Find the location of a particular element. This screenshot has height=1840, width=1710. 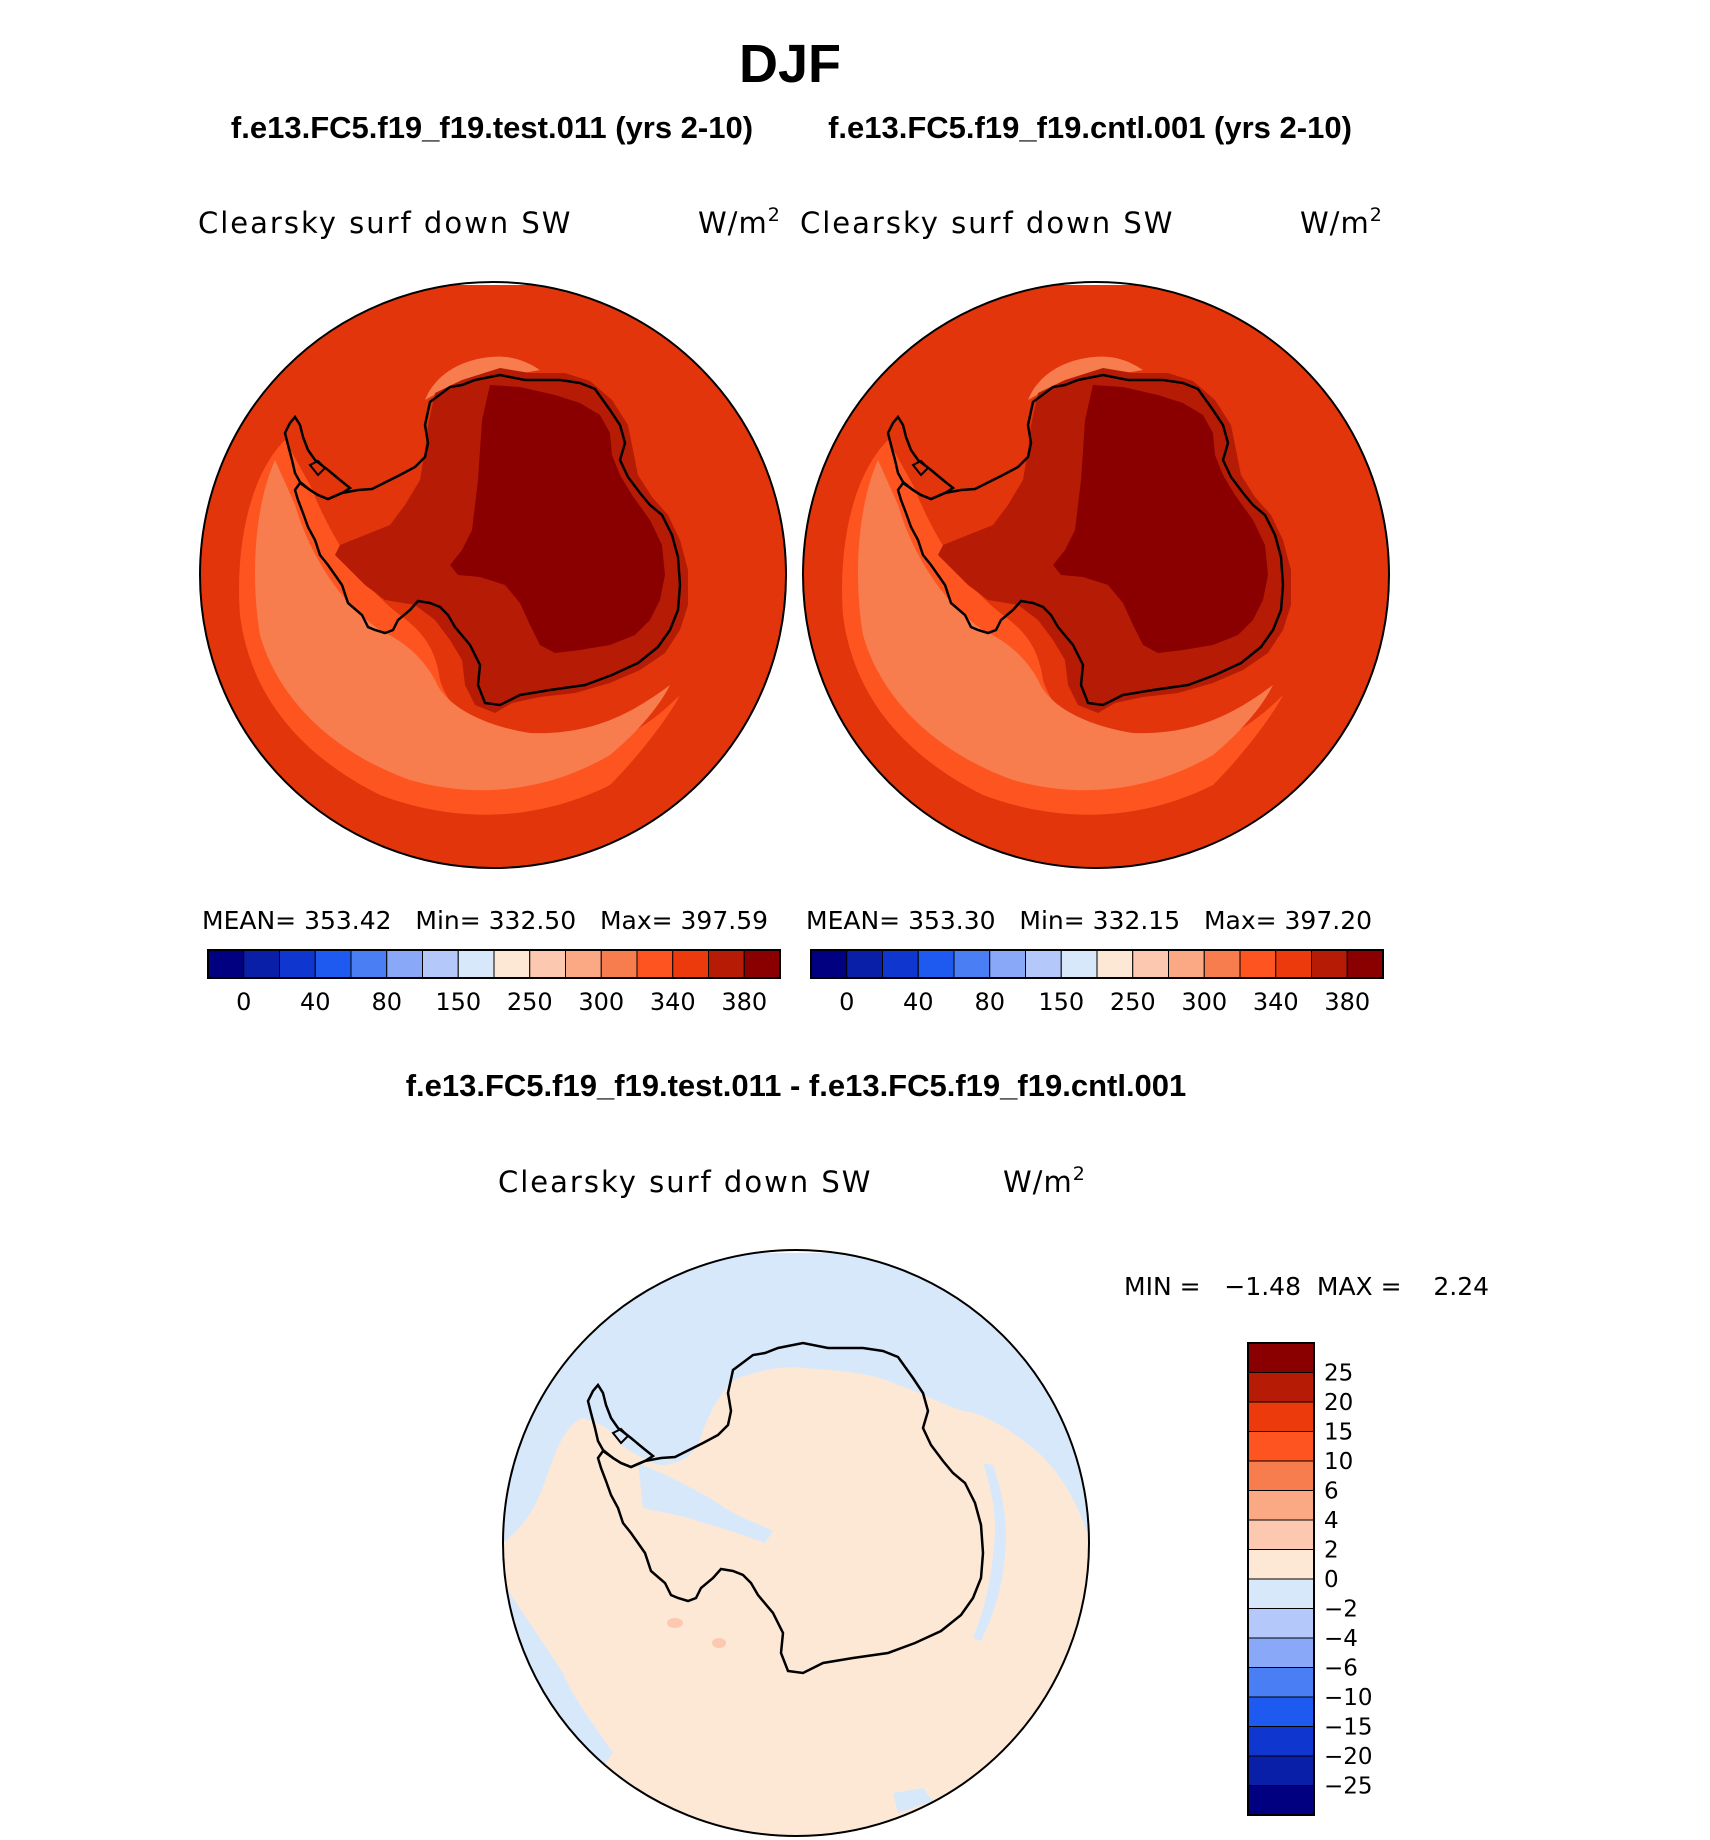

diff-negative-southeast is located at coordinates (913, 1800).